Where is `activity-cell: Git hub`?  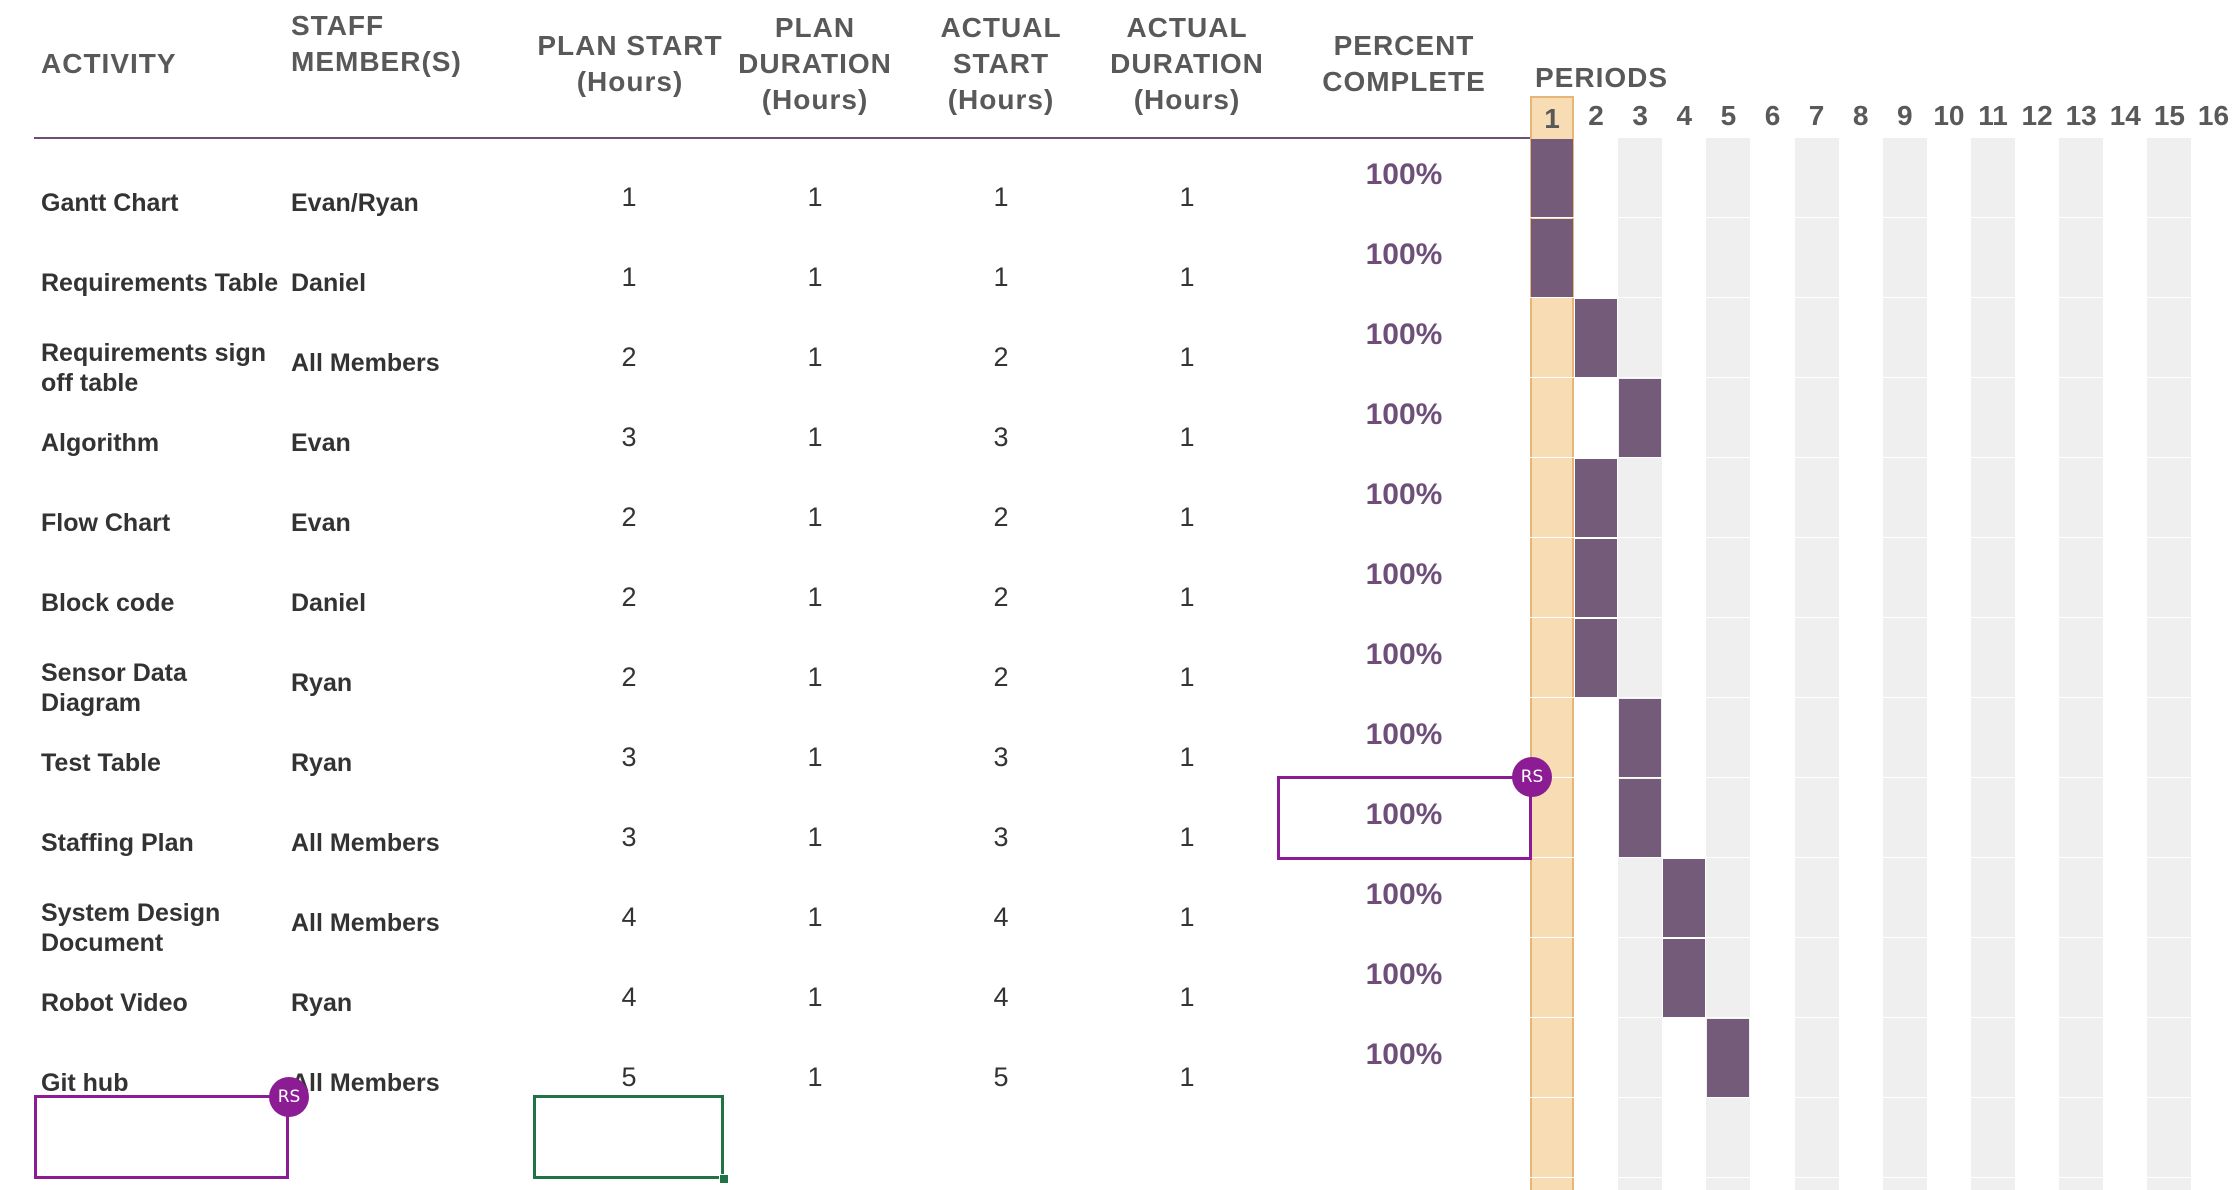
activity-cell: Git hub is located at coordinates (85, 1083).